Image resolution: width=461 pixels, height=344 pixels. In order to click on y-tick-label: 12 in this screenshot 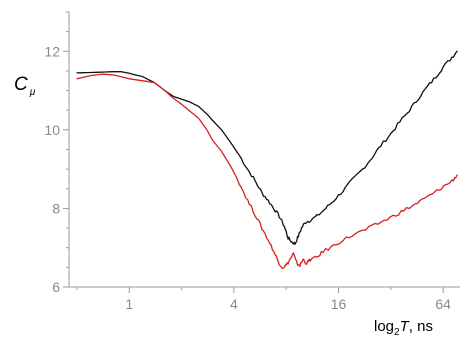, I will do `click(52, 51)`.